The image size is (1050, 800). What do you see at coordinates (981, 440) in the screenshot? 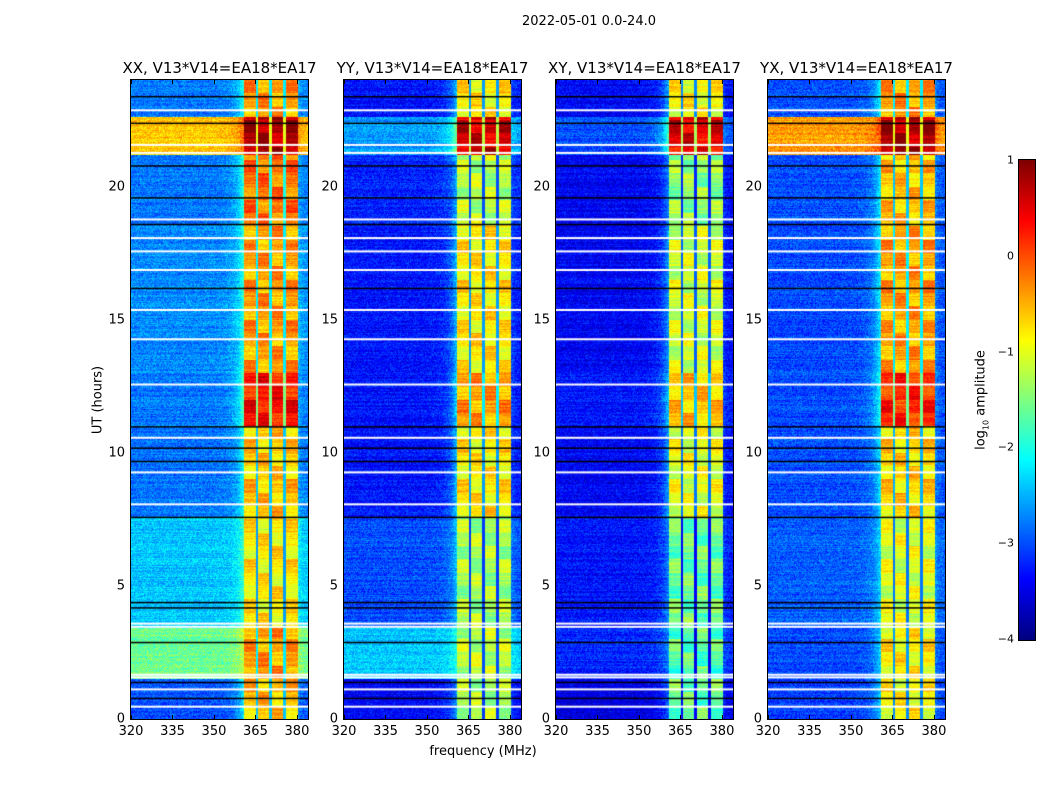
I see `colorbar-label-prefix: log` at bounding box center [981, 440].